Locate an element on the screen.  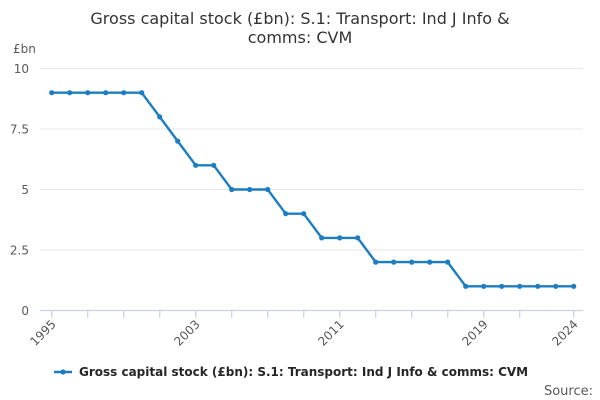
data-point-1998 is located at coordinates (106, 93).